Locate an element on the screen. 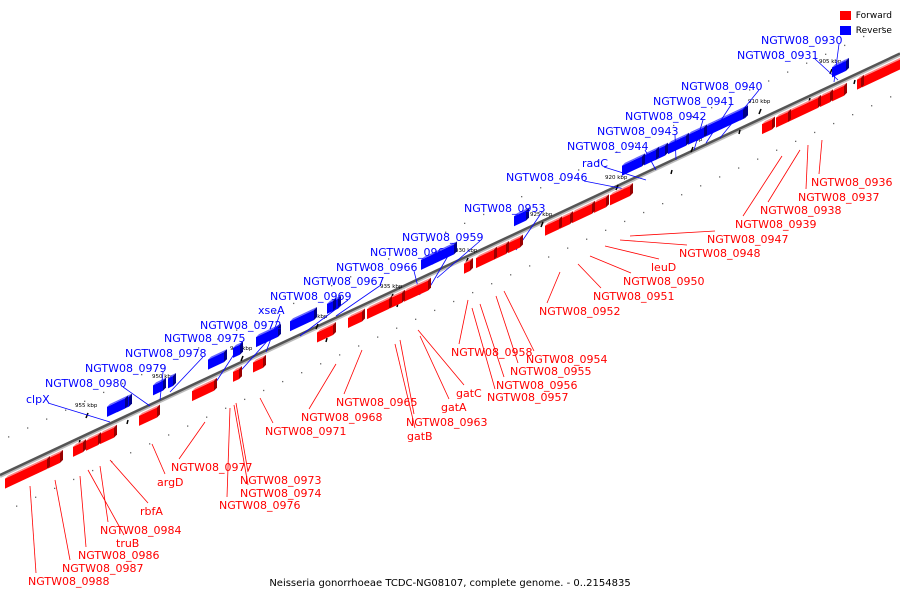 The width and height of the screenshot is (900, 600). forward-gene-label: leuD is located at coordinates (663, 267).